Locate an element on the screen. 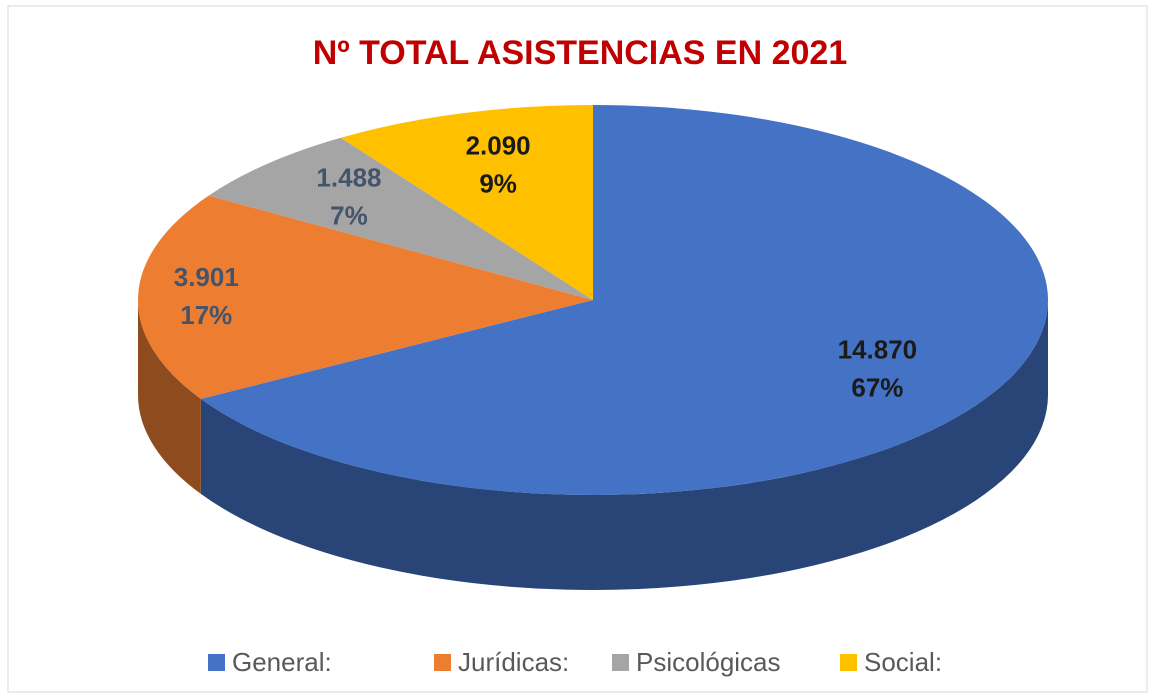  percent-label: 7% is located at coordinates (349, 216).